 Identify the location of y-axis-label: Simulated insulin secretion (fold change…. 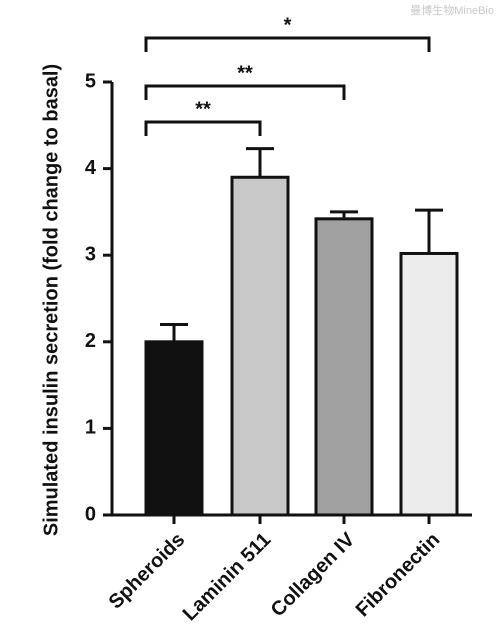
(51, 300).